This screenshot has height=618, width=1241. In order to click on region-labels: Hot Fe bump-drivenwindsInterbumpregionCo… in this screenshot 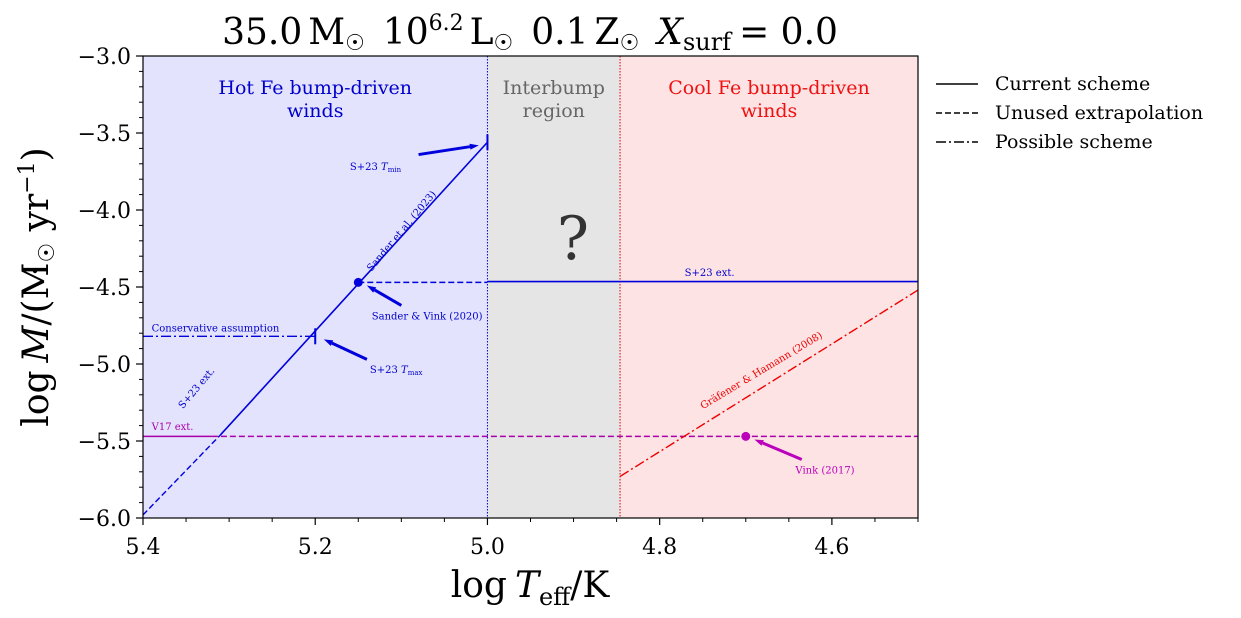, I will do `click(543, 99)`.